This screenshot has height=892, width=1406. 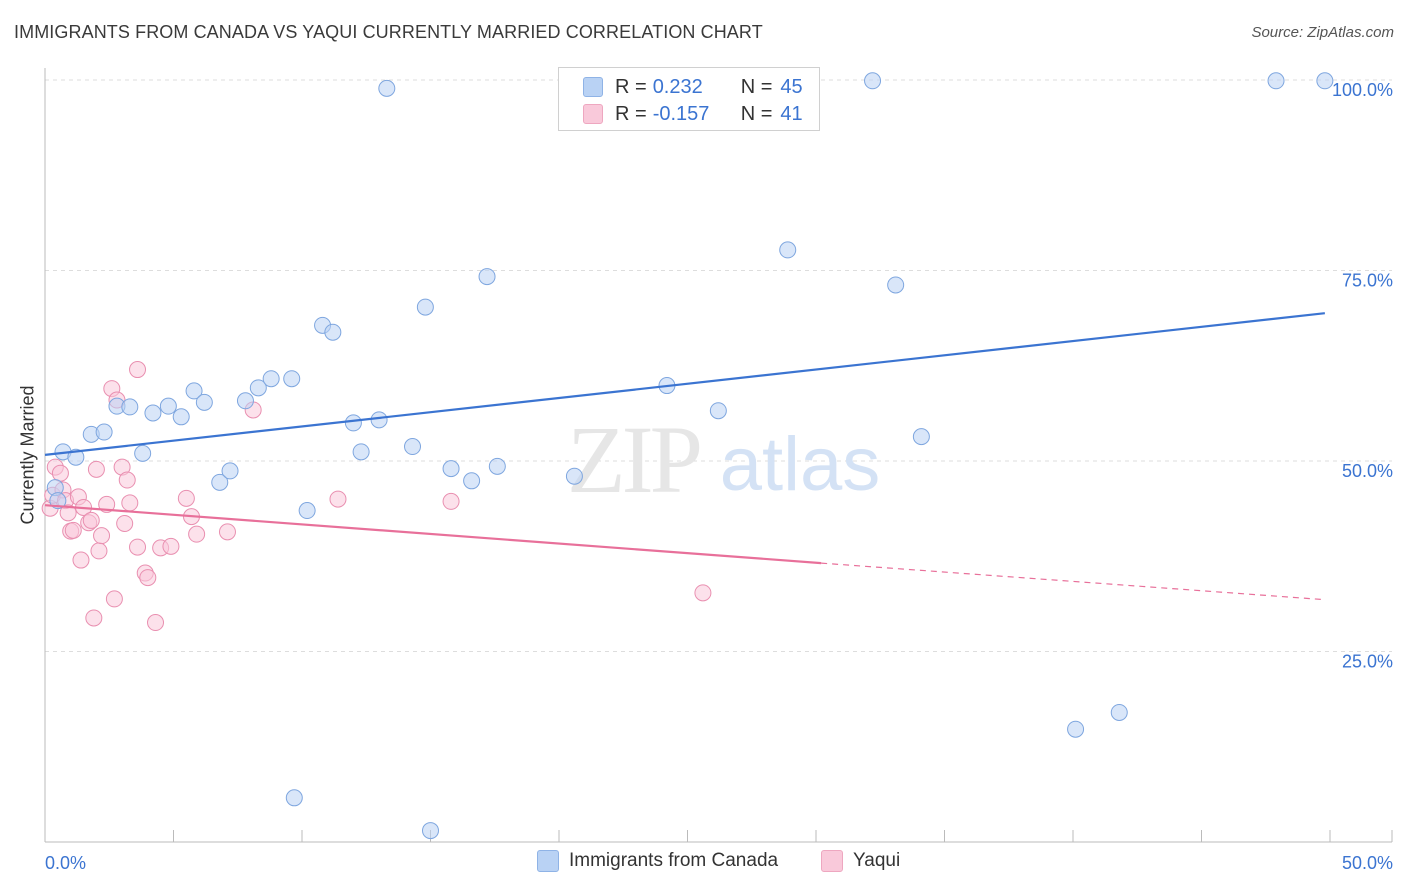 What do you see at coordinates (832, 861) in the screenshot?
I see `series-swatch-yaqui` at bounding box center [832, 861].